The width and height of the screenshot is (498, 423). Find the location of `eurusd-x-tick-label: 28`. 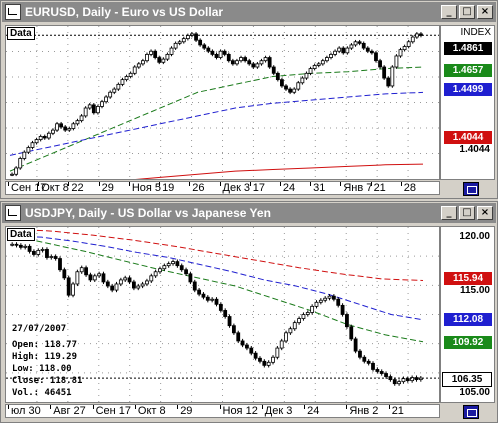

eurusd-x-tick-label: 28 is located at coordinates (410, 188).